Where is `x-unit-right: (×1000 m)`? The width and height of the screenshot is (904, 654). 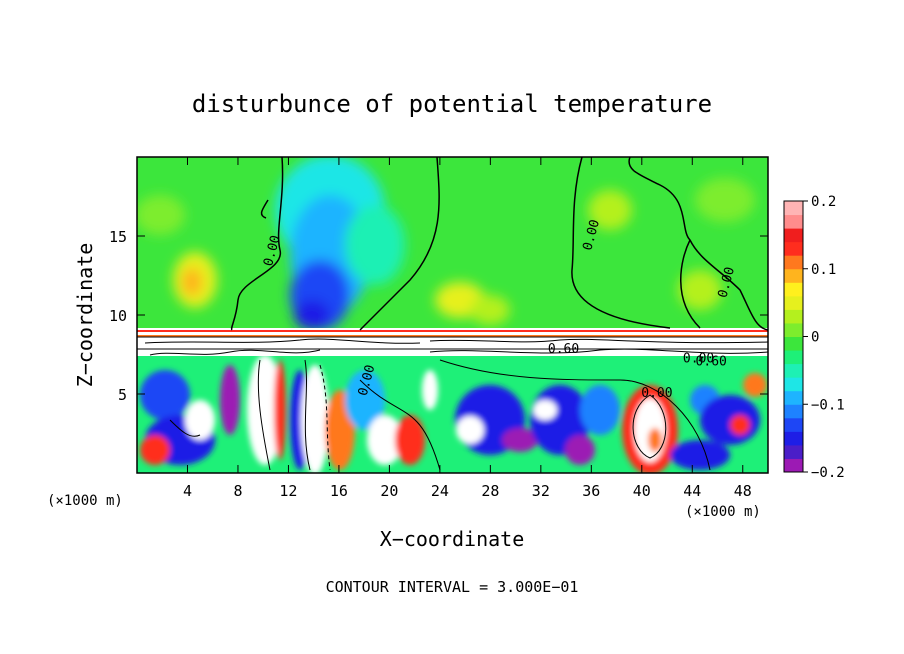
x-unit-right: (×1000 m) is located at coordinates (723, 512).